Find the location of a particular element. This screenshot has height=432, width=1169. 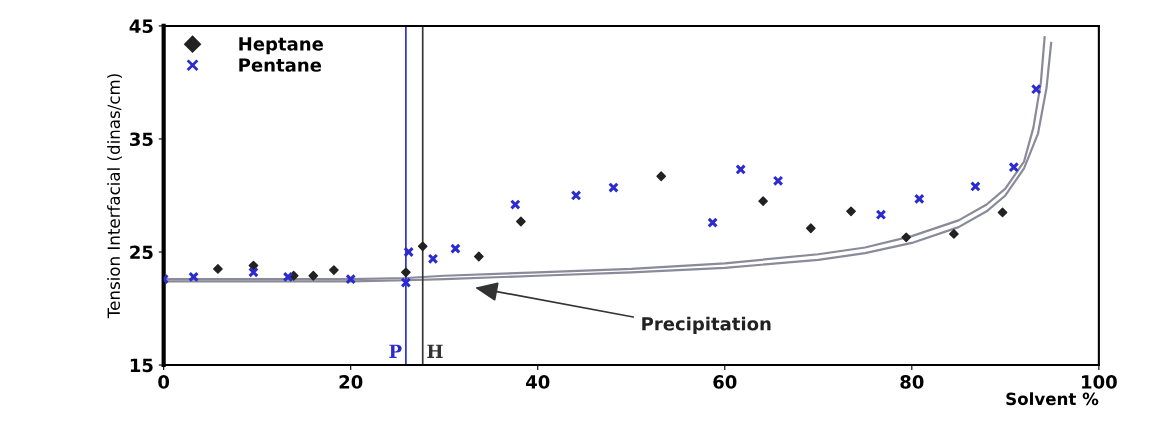

x-tick-label: 60 is located at coordinates (725, 382).